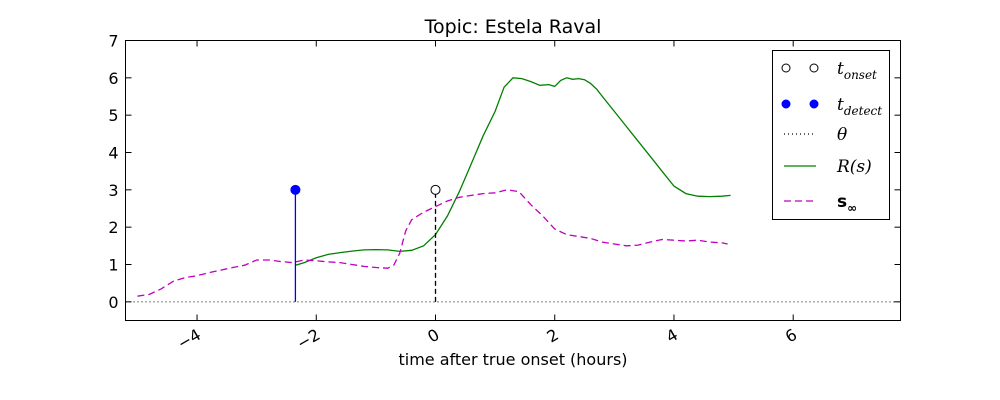  What do you see at coordinates (189, 339) in the screenshot?
I see `x-tick-label: −4` at bounding box center [189, 339].